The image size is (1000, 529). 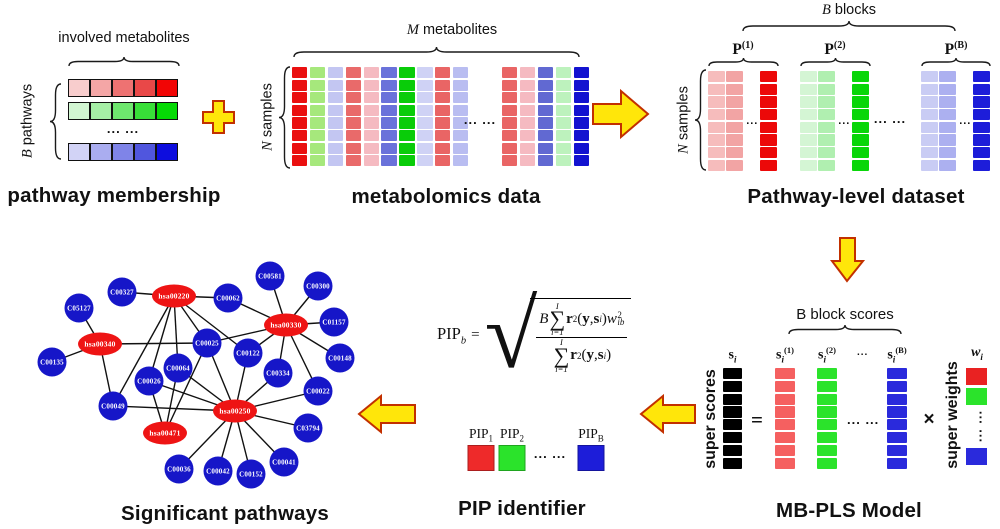 I want to click on brace-b-block-scores, so click(x=845, y=329).